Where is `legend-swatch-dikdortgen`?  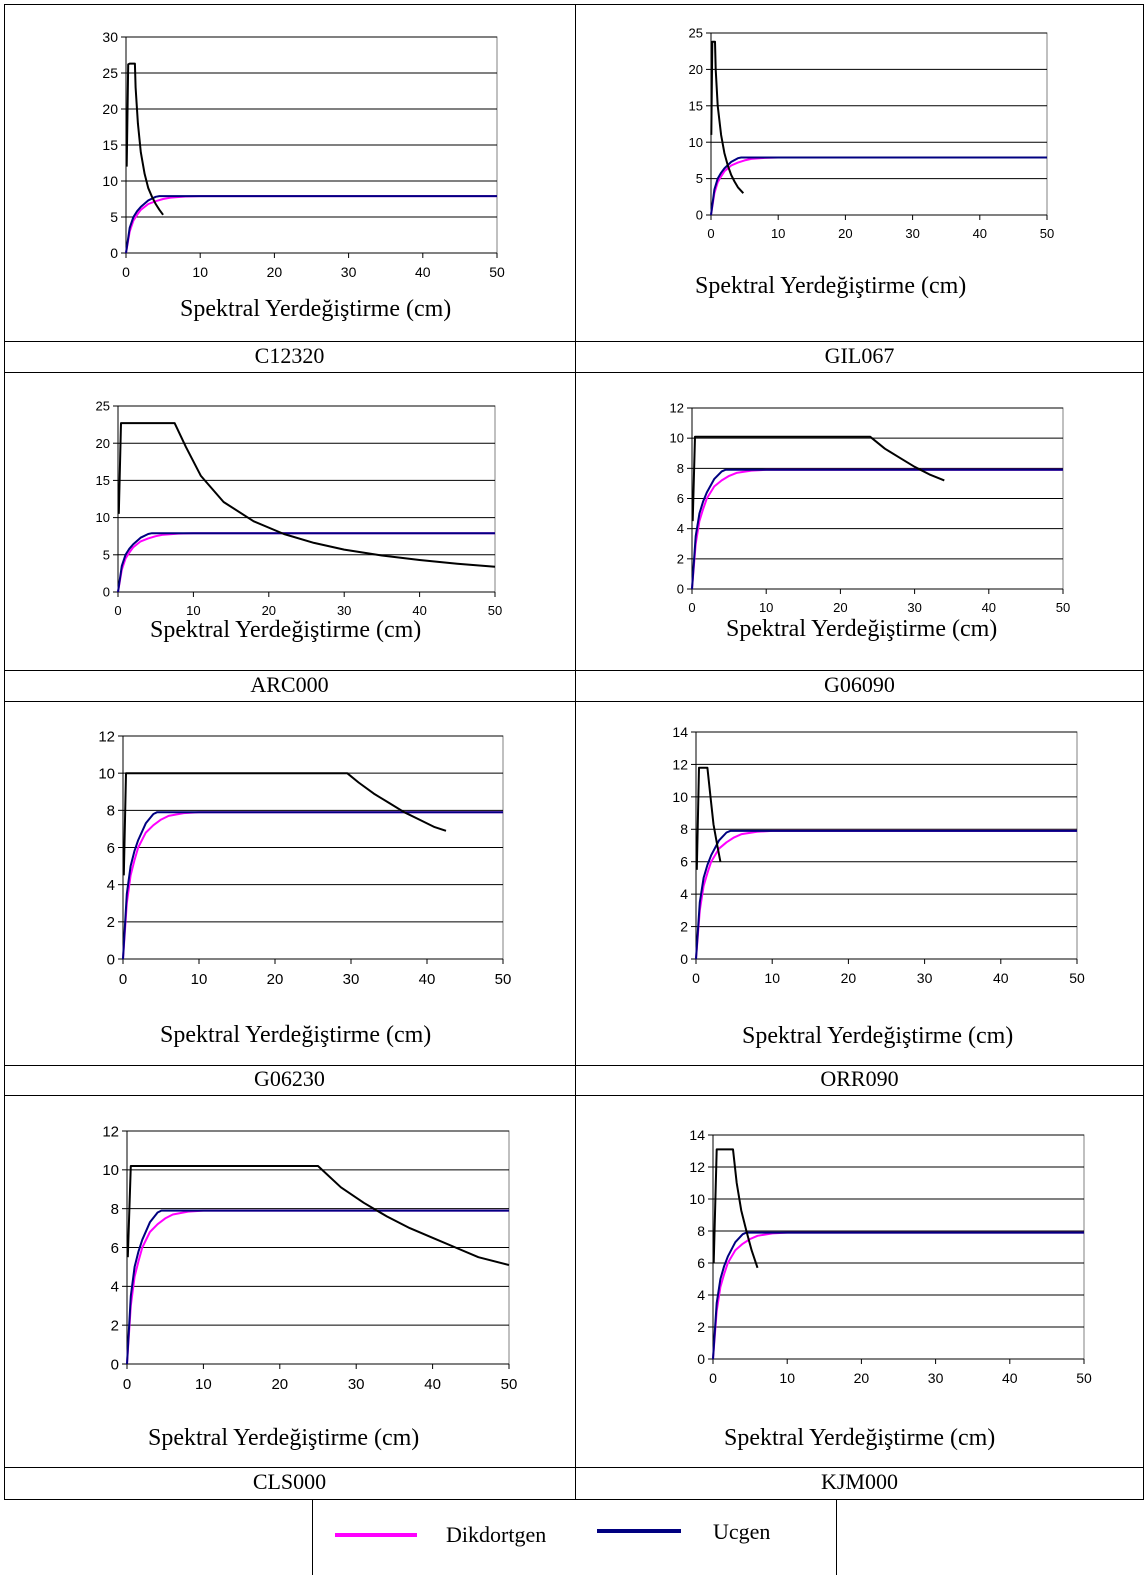 legend-swatch-dikdortgen is located at coordinates (376, 1535).